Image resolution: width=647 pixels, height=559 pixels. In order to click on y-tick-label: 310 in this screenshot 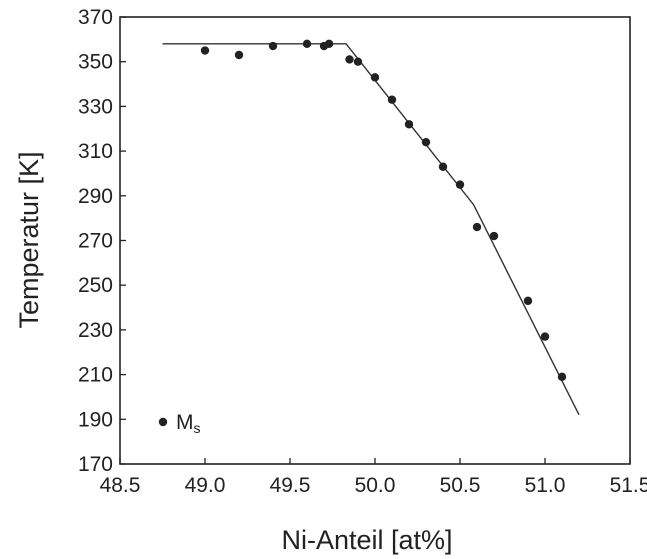, I will do `click(95, 151)`.